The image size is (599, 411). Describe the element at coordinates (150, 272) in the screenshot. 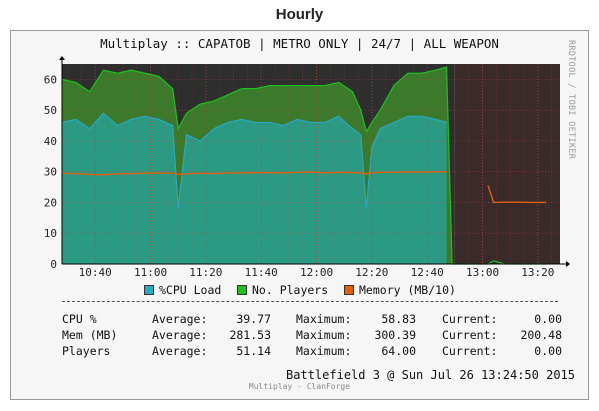

I see `x-tick-label: 11:00` at that location.